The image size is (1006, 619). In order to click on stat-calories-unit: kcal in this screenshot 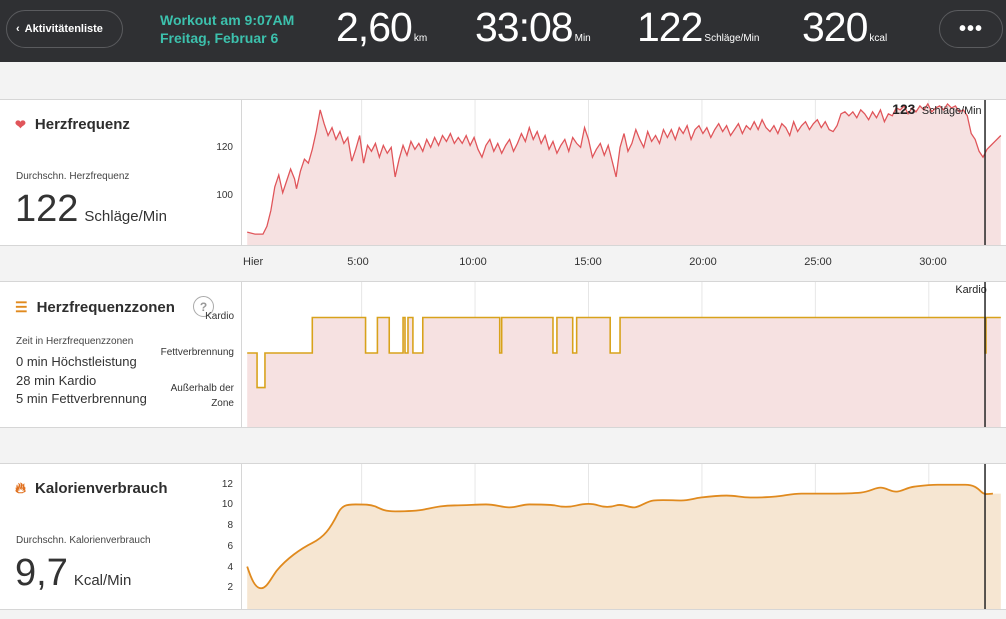, I will do `click(878, 38)`.